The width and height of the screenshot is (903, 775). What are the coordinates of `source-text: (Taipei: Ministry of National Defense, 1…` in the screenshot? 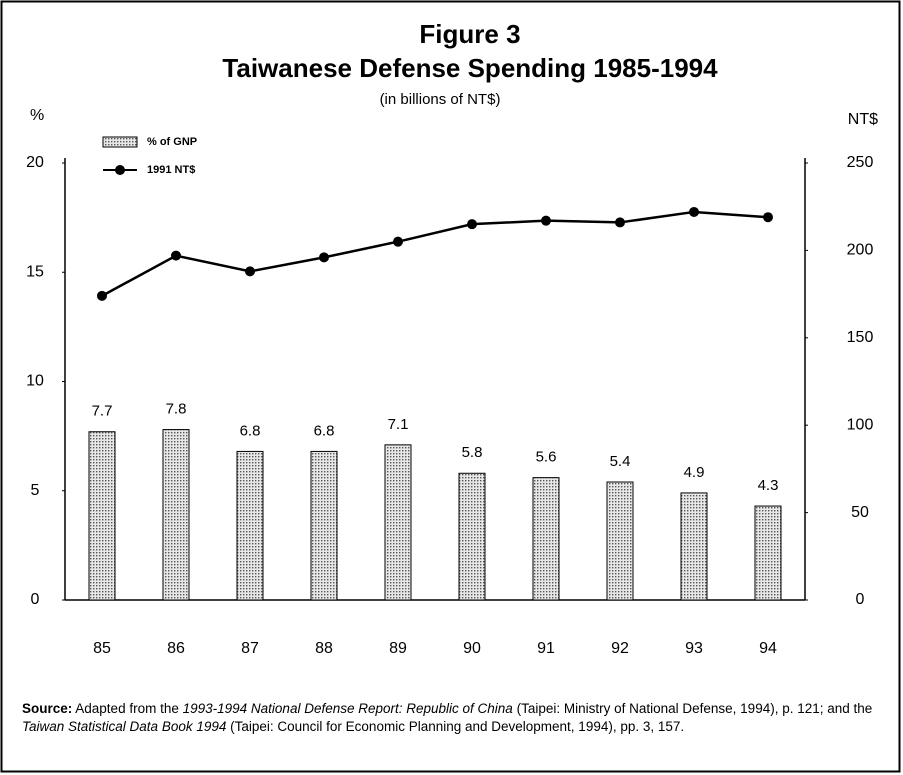 It's located at (692, 708).